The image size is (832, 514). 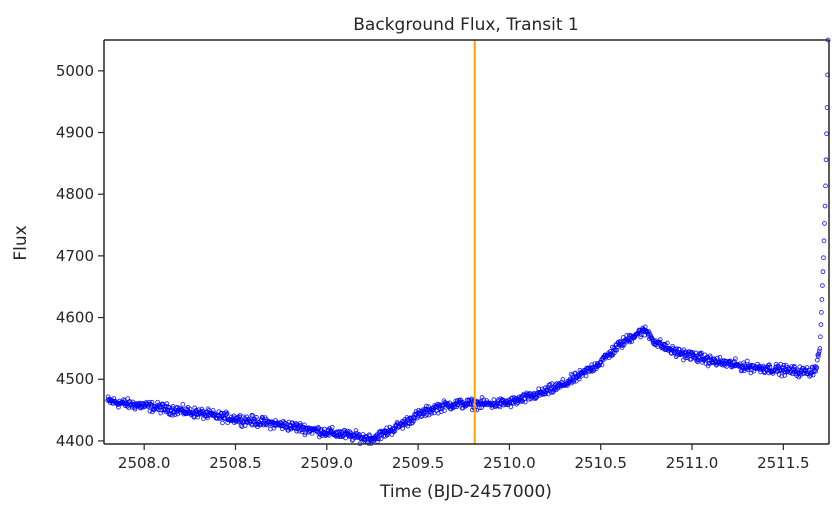 I want to click on y-tick-label: 4400, so click(x=75, y=441).